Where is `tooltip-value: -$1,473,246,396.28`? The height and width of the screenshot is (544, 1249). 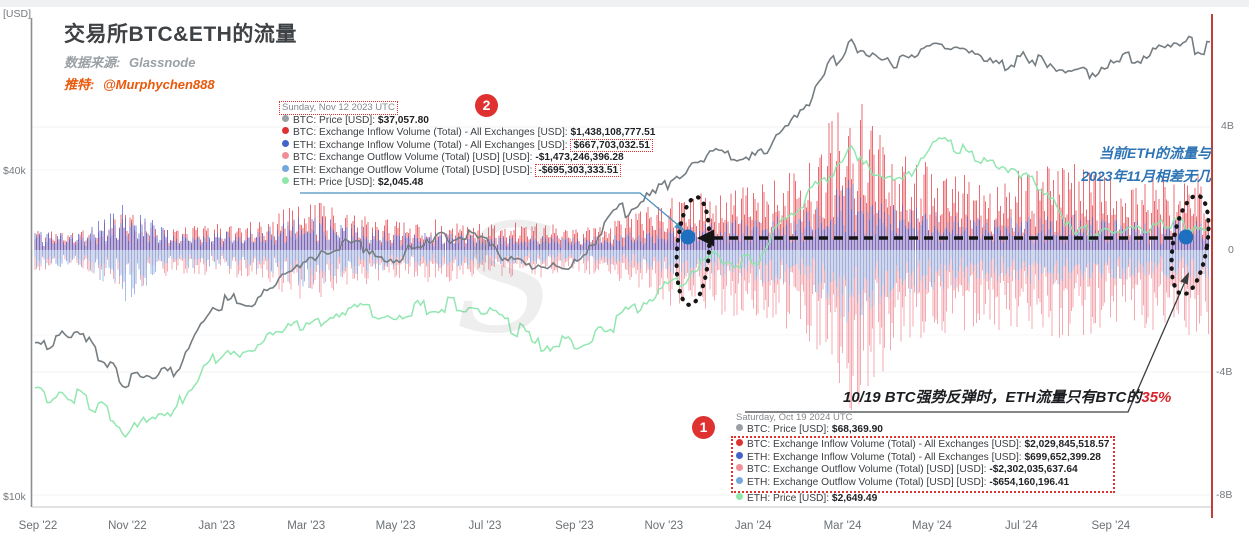
tooltip-value: -$1,473,246,396.28 is located at coordinates (579, 158).